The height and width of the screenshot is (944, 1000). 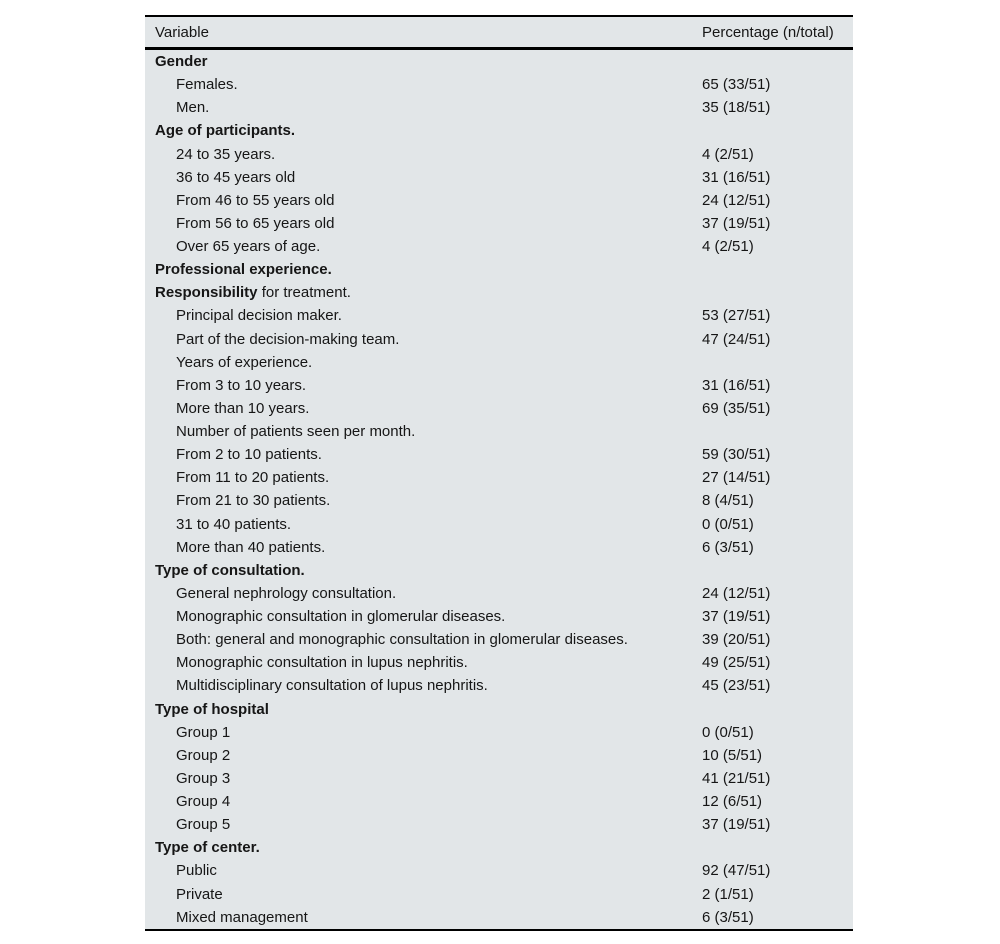 I want to click on value-cell: 10 (5/51), so click(x=732, y=755).